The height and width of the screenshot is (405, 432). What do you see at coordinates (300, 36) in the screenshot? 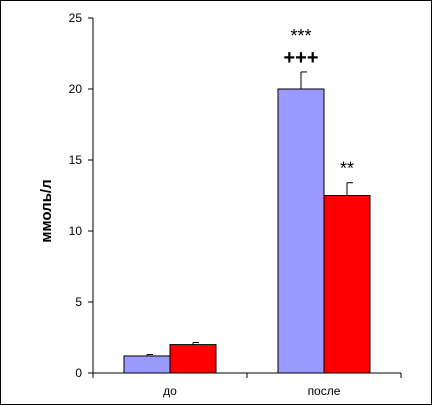
I see `significance-marker: ***` at bounding box center [300, 36].